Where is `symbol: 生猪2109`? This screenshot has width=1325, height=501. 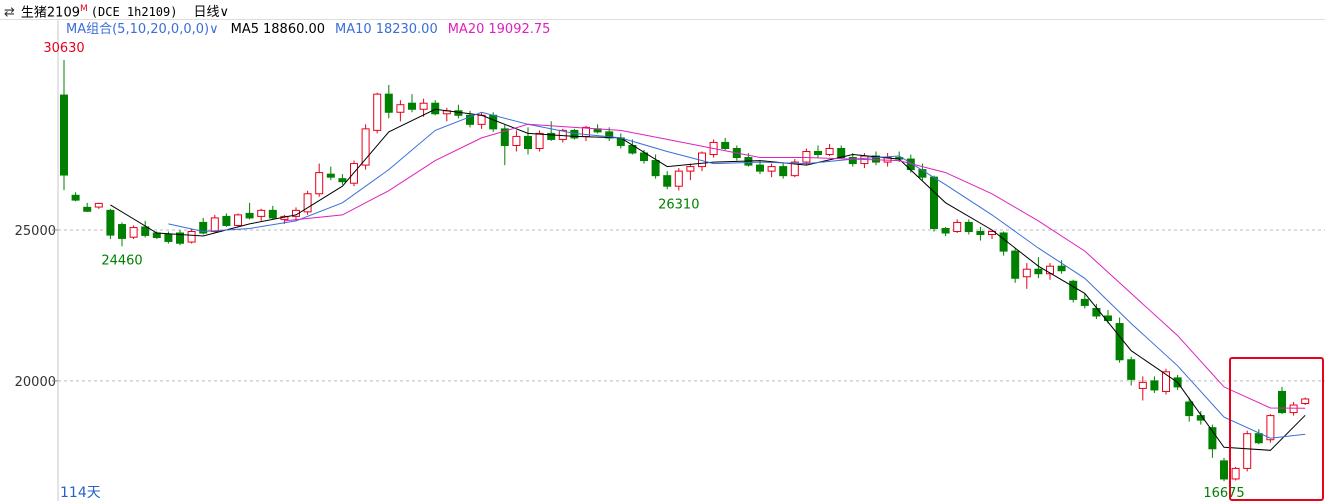 symbol: 生猪2109 is located at coordinates (50, 13).